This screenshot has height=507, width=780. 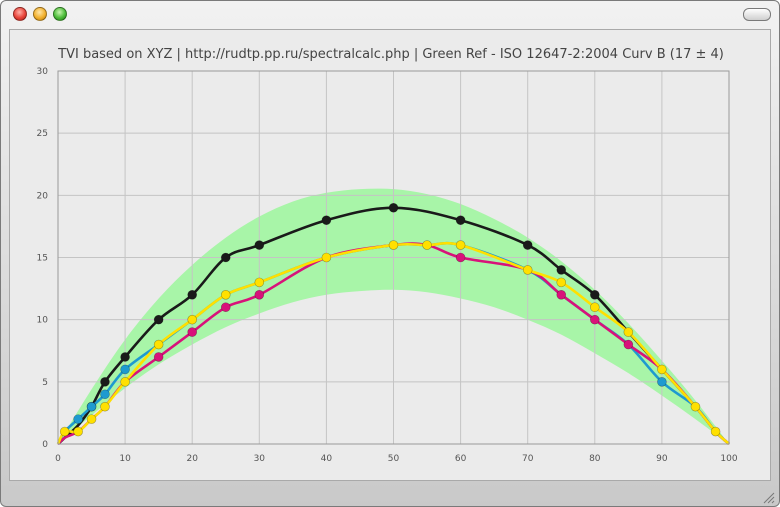 I want to click on y-tick-label: 25, so click(x=42, y=134).